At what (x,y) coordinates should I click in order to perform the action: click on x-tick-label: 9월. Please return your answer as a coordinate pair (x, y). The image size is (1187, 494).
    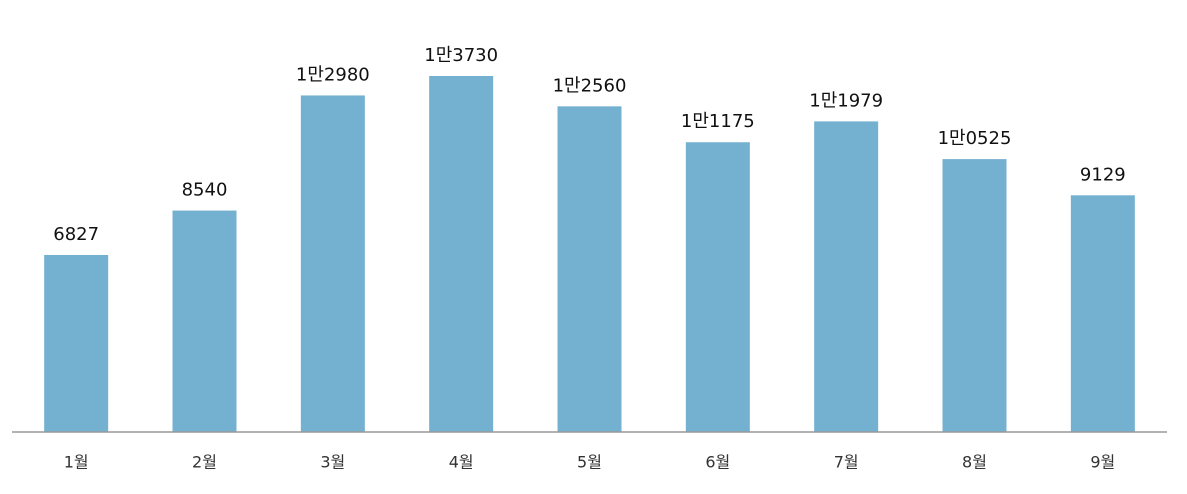
    Looking at the image, I should click on (1102, 462).